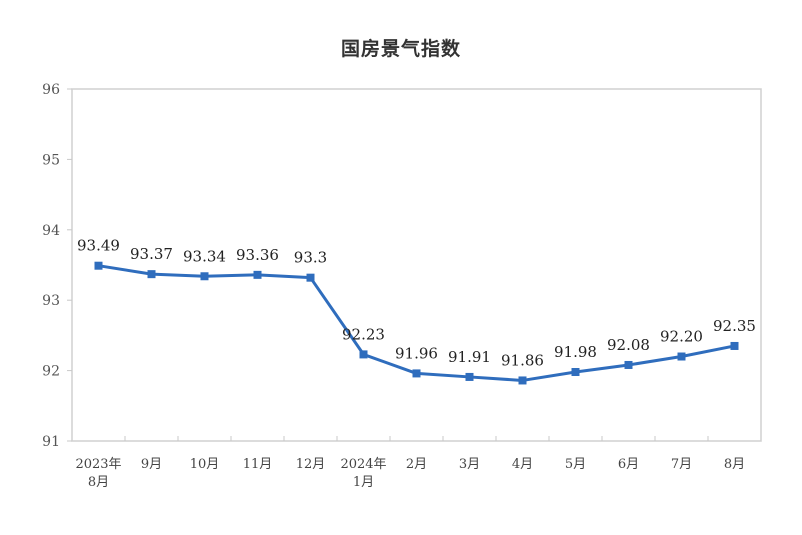 The image size is (802, 535). What do you see at coordinates (575, 464) in the screenshot?
I see `x-tick-label: 5月` at bounding box center [575, 464].